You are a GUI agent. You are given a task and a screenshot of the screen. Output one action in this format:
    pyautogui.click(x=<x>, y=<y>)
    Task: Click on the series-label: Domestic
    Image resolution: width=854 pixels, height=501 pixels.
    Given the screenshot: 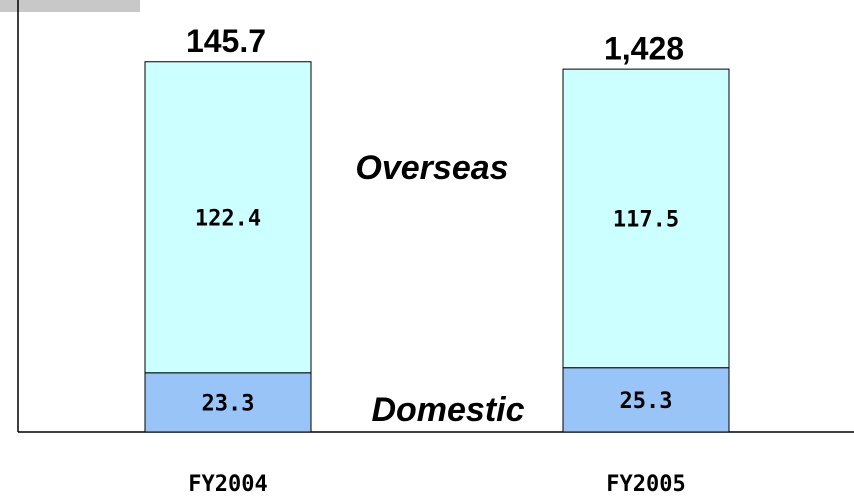 What is the action you would take?
    pyautogui.click(x=447, y=410)
    